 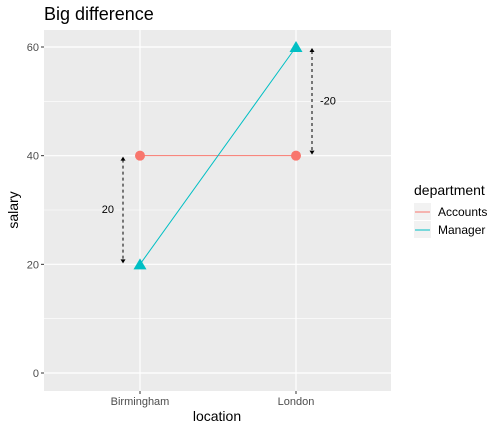 I want to click on y-tick-label: 60, so click(x=33, y=48).